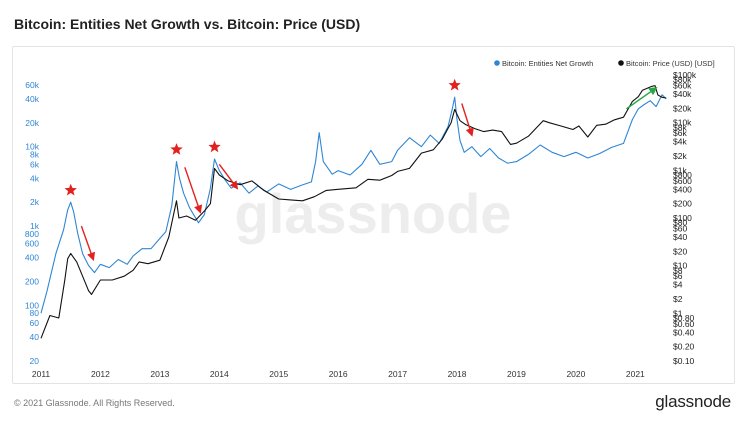  I want to click on right-tick-label: $600, so click(682, 181).